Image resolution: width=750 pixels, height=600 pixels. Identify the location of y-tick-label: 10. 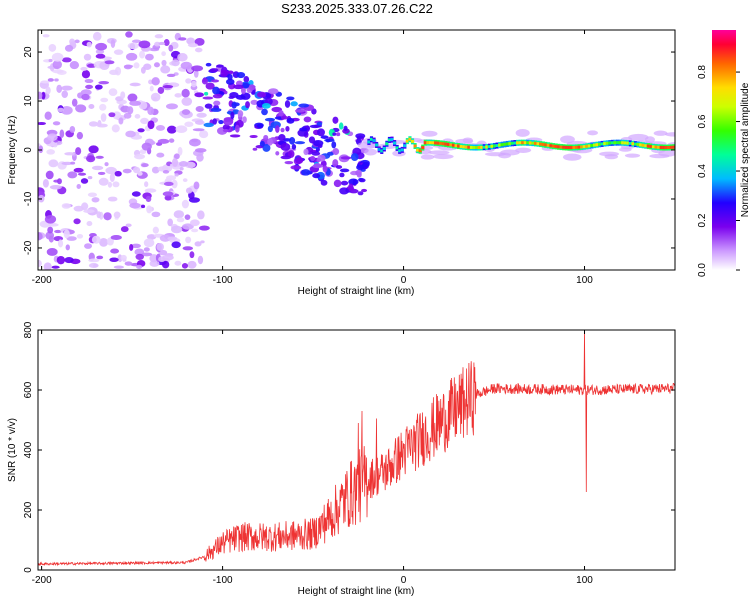
(28, 101).